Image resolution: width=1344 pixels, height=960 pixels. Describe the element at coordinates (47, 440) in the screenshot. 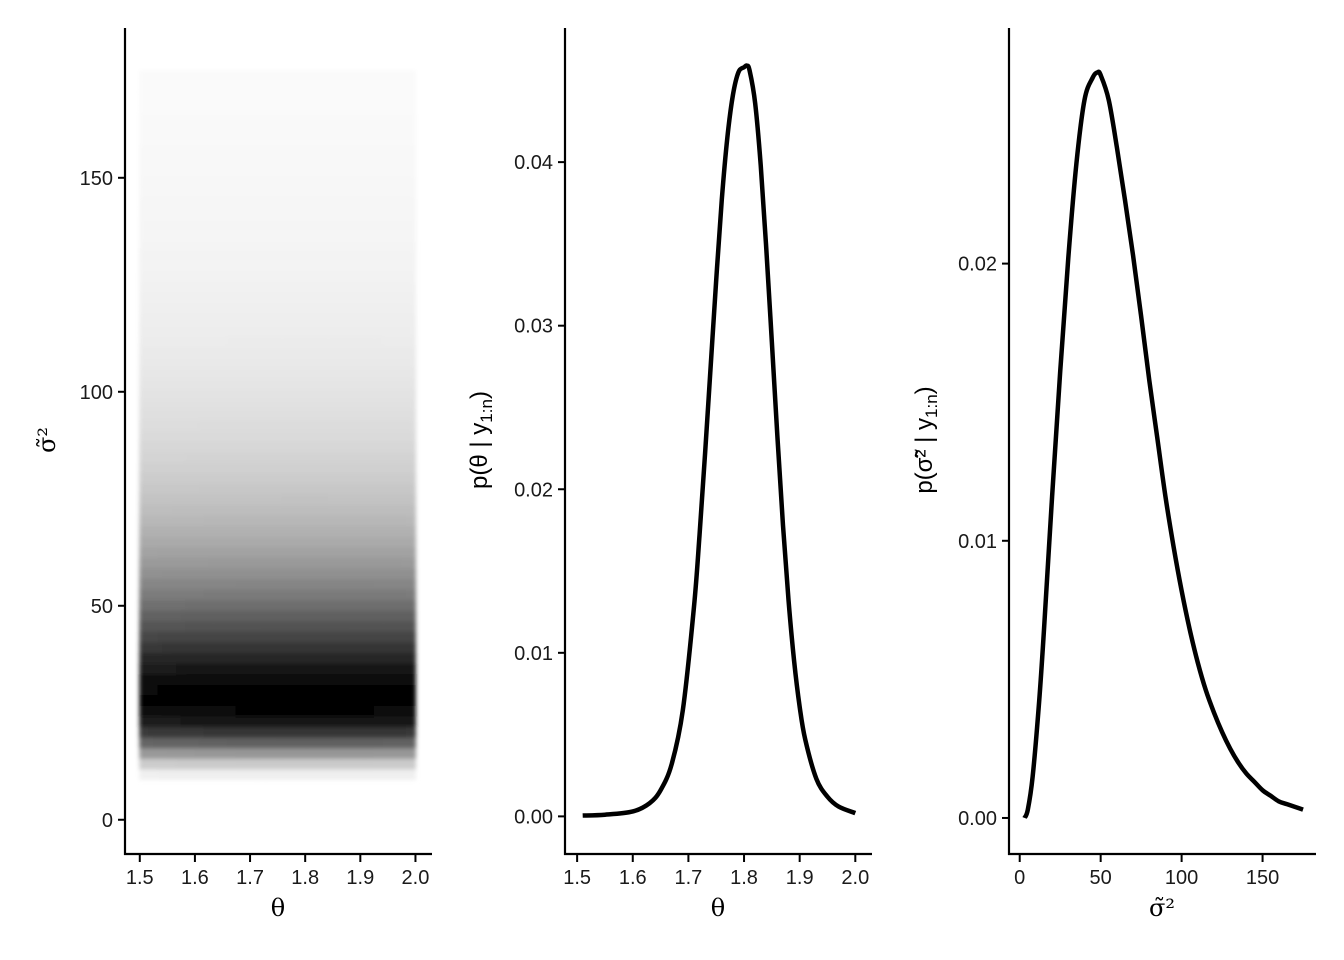

I see `y-axis-title: σ̃²` at that location.